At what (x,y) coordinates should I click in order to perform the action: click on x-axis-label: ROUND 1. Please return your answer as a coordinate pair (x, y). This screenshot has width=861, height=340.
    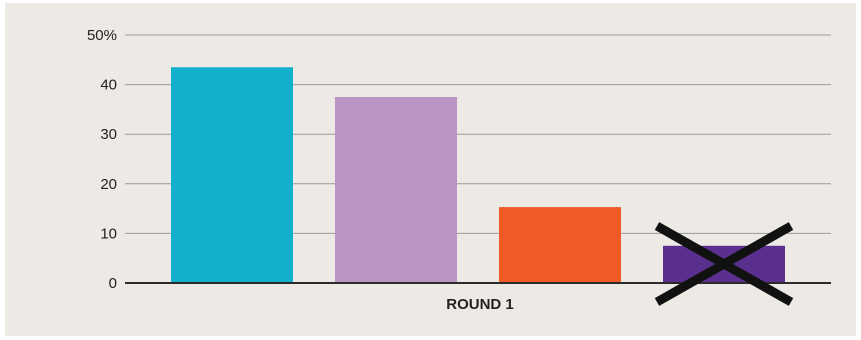
    Looking at the image, I should click on (480, 304).